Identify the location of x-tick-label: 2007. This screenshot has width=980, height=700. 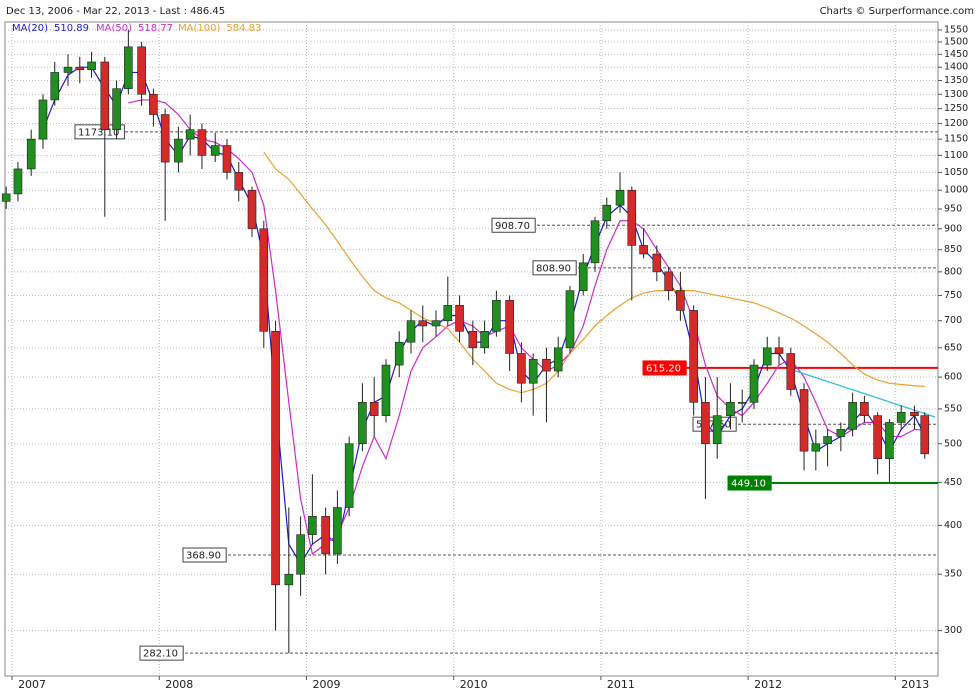
(32, 684).